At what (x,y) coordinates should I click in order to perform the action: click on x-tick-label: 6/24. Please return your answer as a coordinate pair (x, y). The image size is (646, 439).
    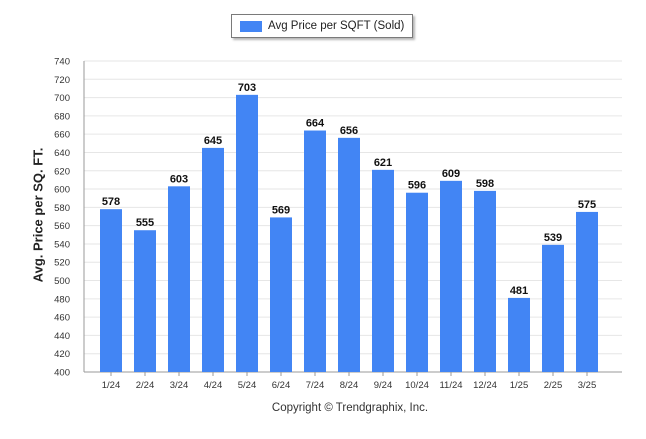
    Looking at the image, I should click on (281, 385).